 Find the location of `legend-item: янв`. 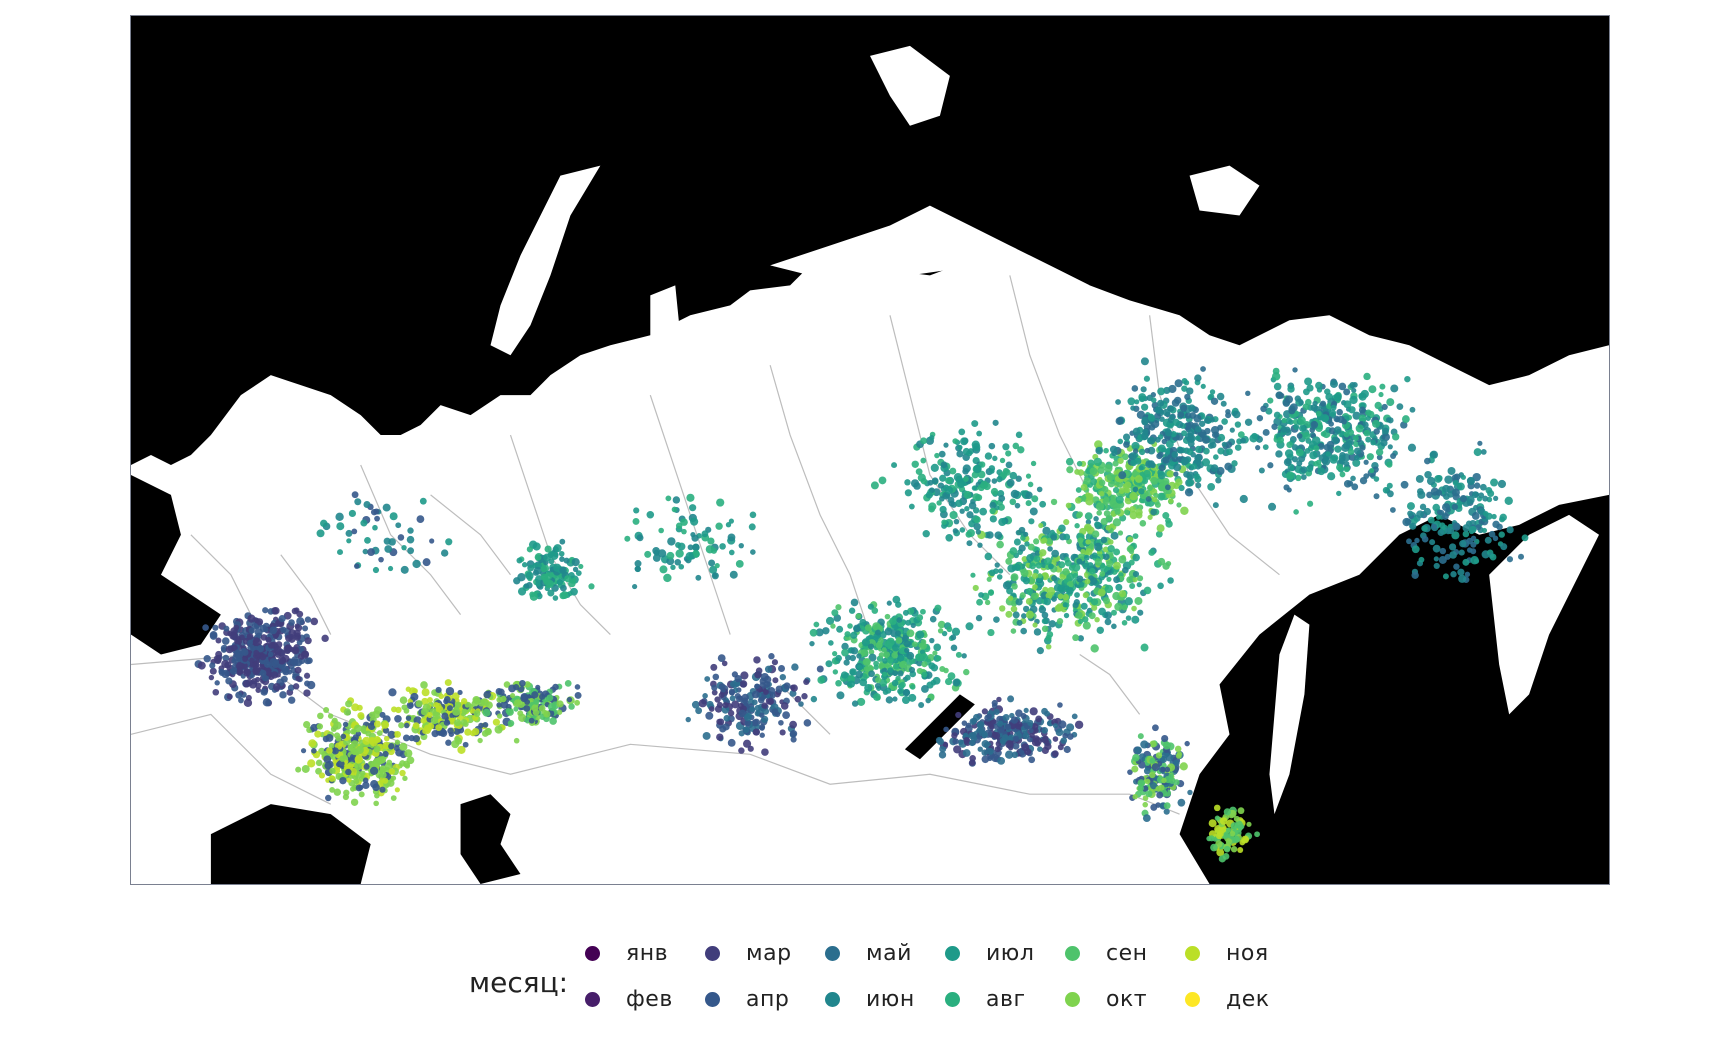

legend-item: янв is located at coordinates (645, 953).